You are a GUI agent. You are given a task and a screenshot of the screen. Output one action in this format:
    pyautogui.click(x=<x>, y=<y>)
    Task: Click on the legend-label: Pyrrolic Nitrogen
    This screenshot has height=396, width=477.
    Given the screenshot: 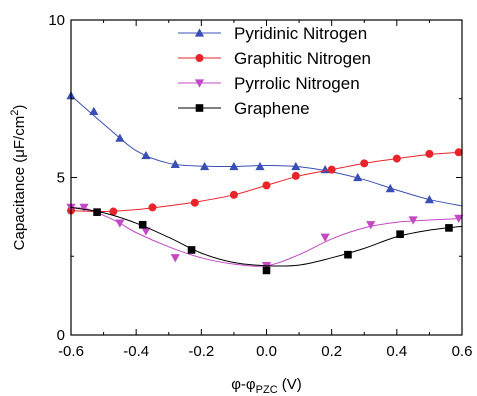 What is the action you would take?
    pyautogui.click(x=297, y=83)
    